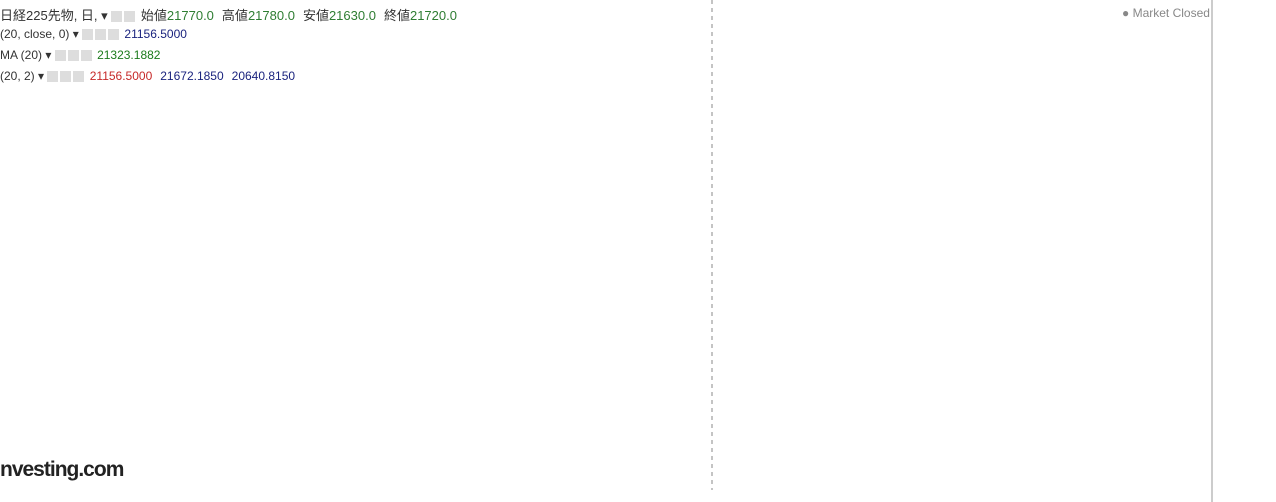 The image size is (1276, 502). I want to click on status-text: Market Closed, so click(1171, 13).